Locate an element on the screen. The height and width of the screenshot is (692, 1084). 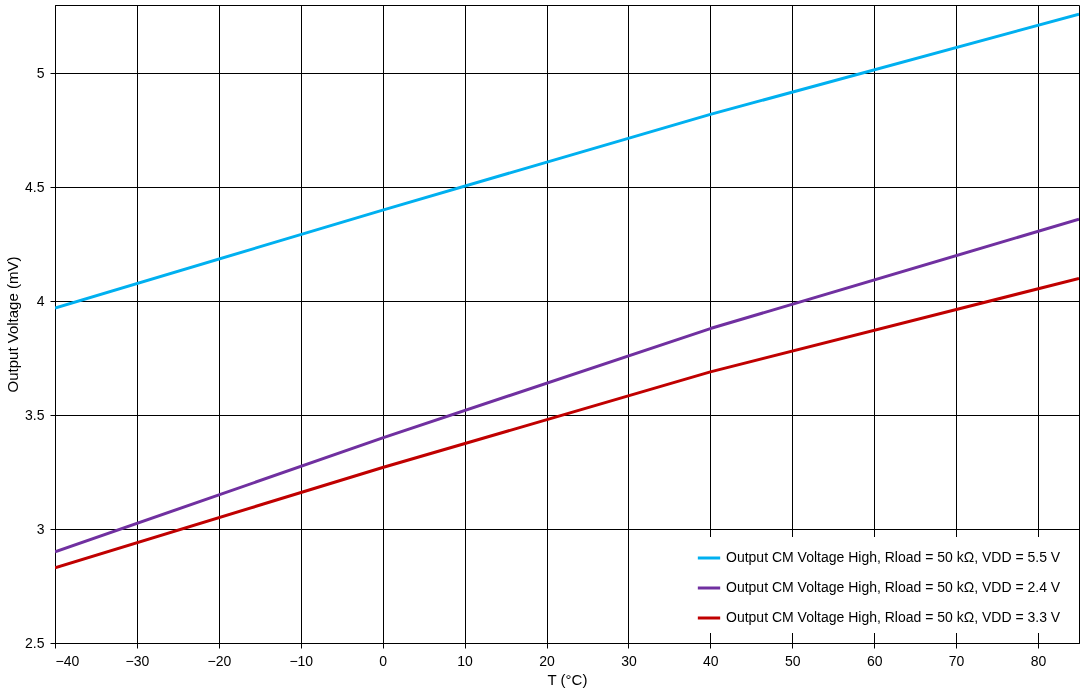
x-tick-label: 50 is located at coordinates (792, 660).